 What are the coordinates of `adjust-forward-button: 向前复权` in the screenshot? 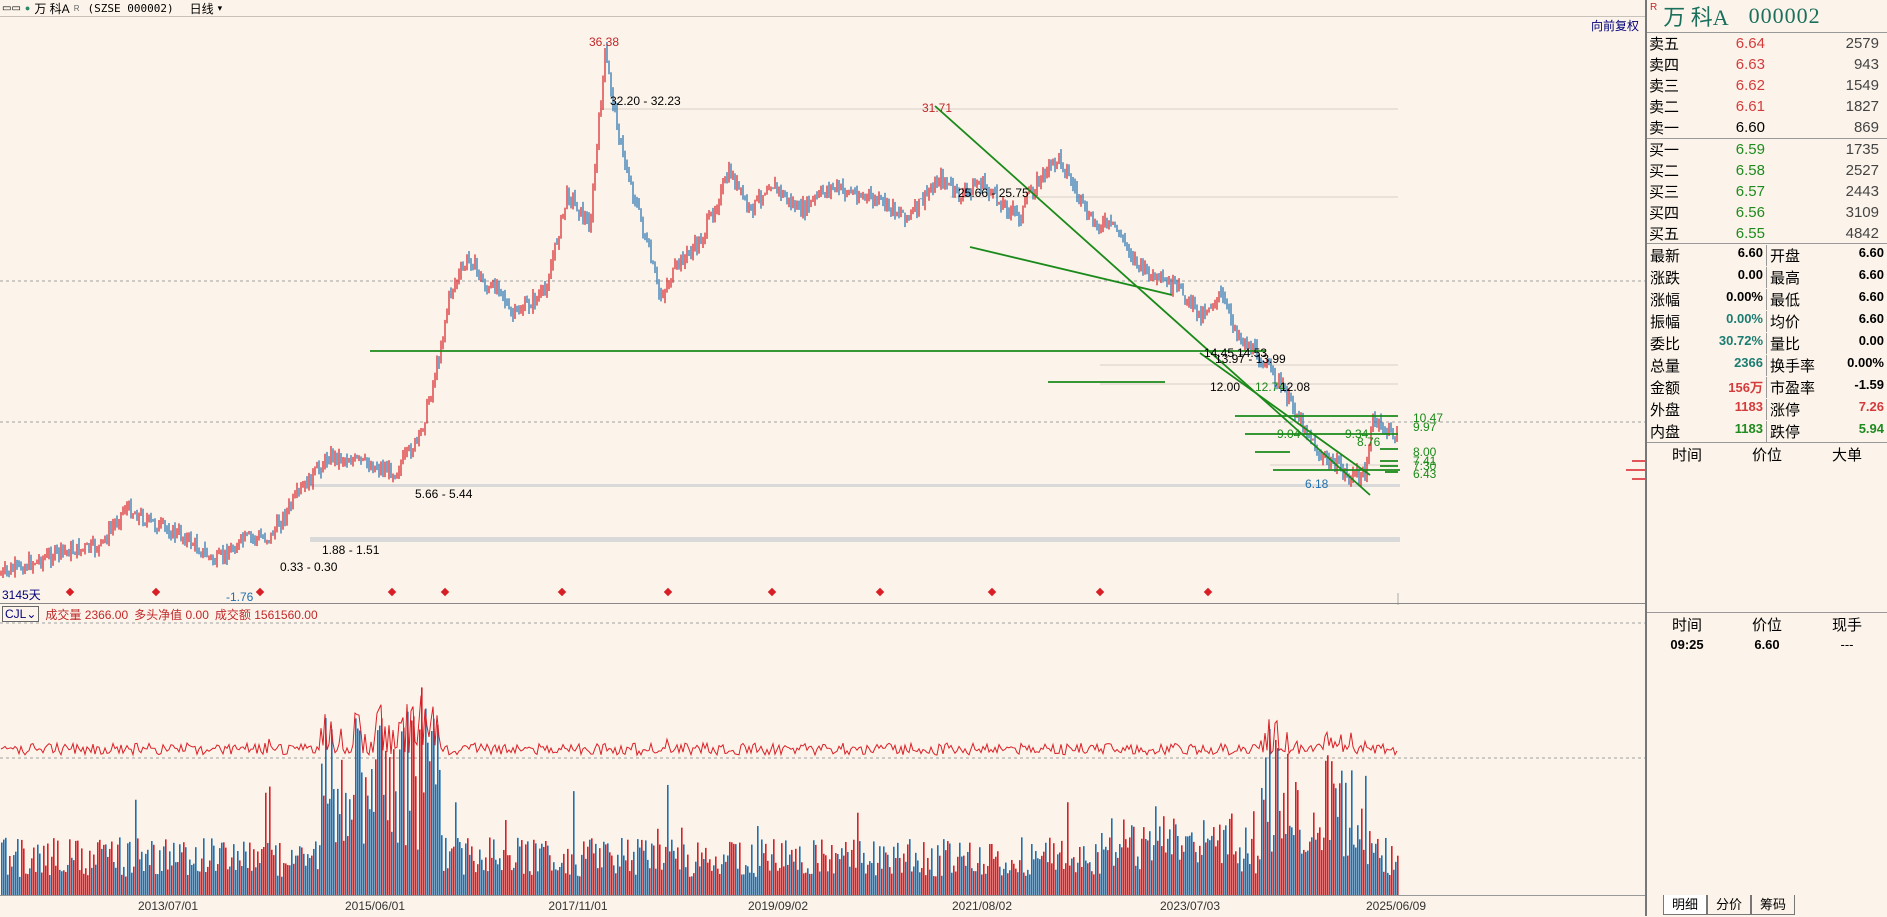 It's located at (1614, 26).